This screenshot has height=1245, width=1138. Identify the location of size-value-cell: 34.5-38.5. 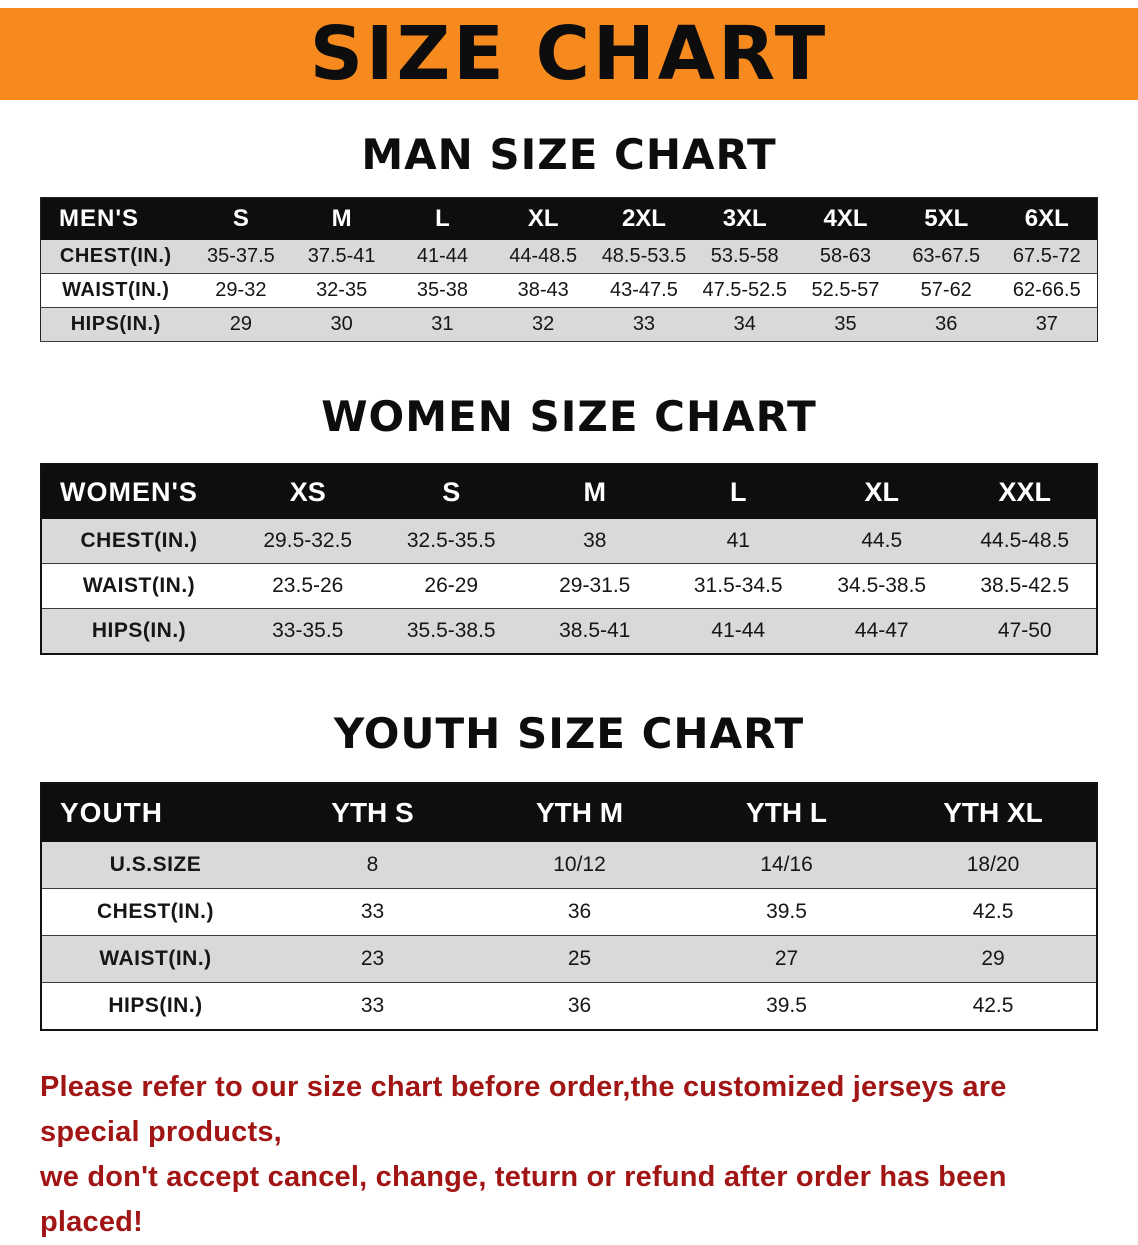
(882, 586).